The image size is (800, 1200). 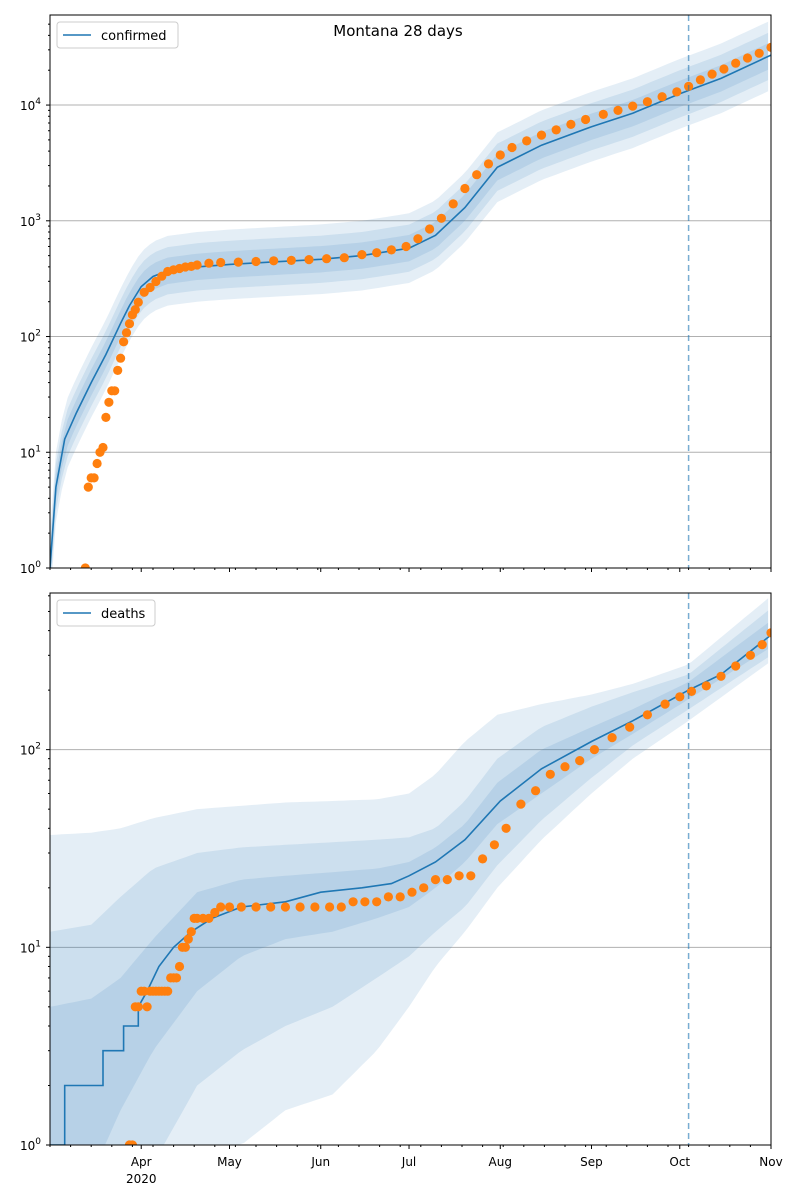 What do you see at coordinates (30, 221) in the screenshot?
I see `ytick-label: 10³` at bounding box center [30, 221].